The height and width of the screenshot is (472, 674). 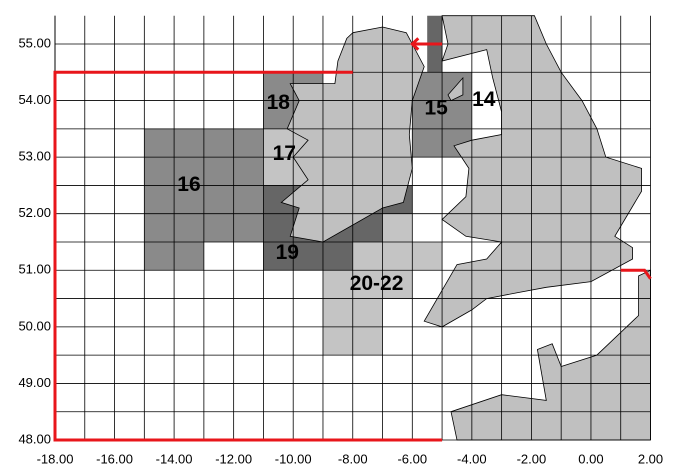 I want to click on y-tick-label: 50.00, so click(x=34, y=325).